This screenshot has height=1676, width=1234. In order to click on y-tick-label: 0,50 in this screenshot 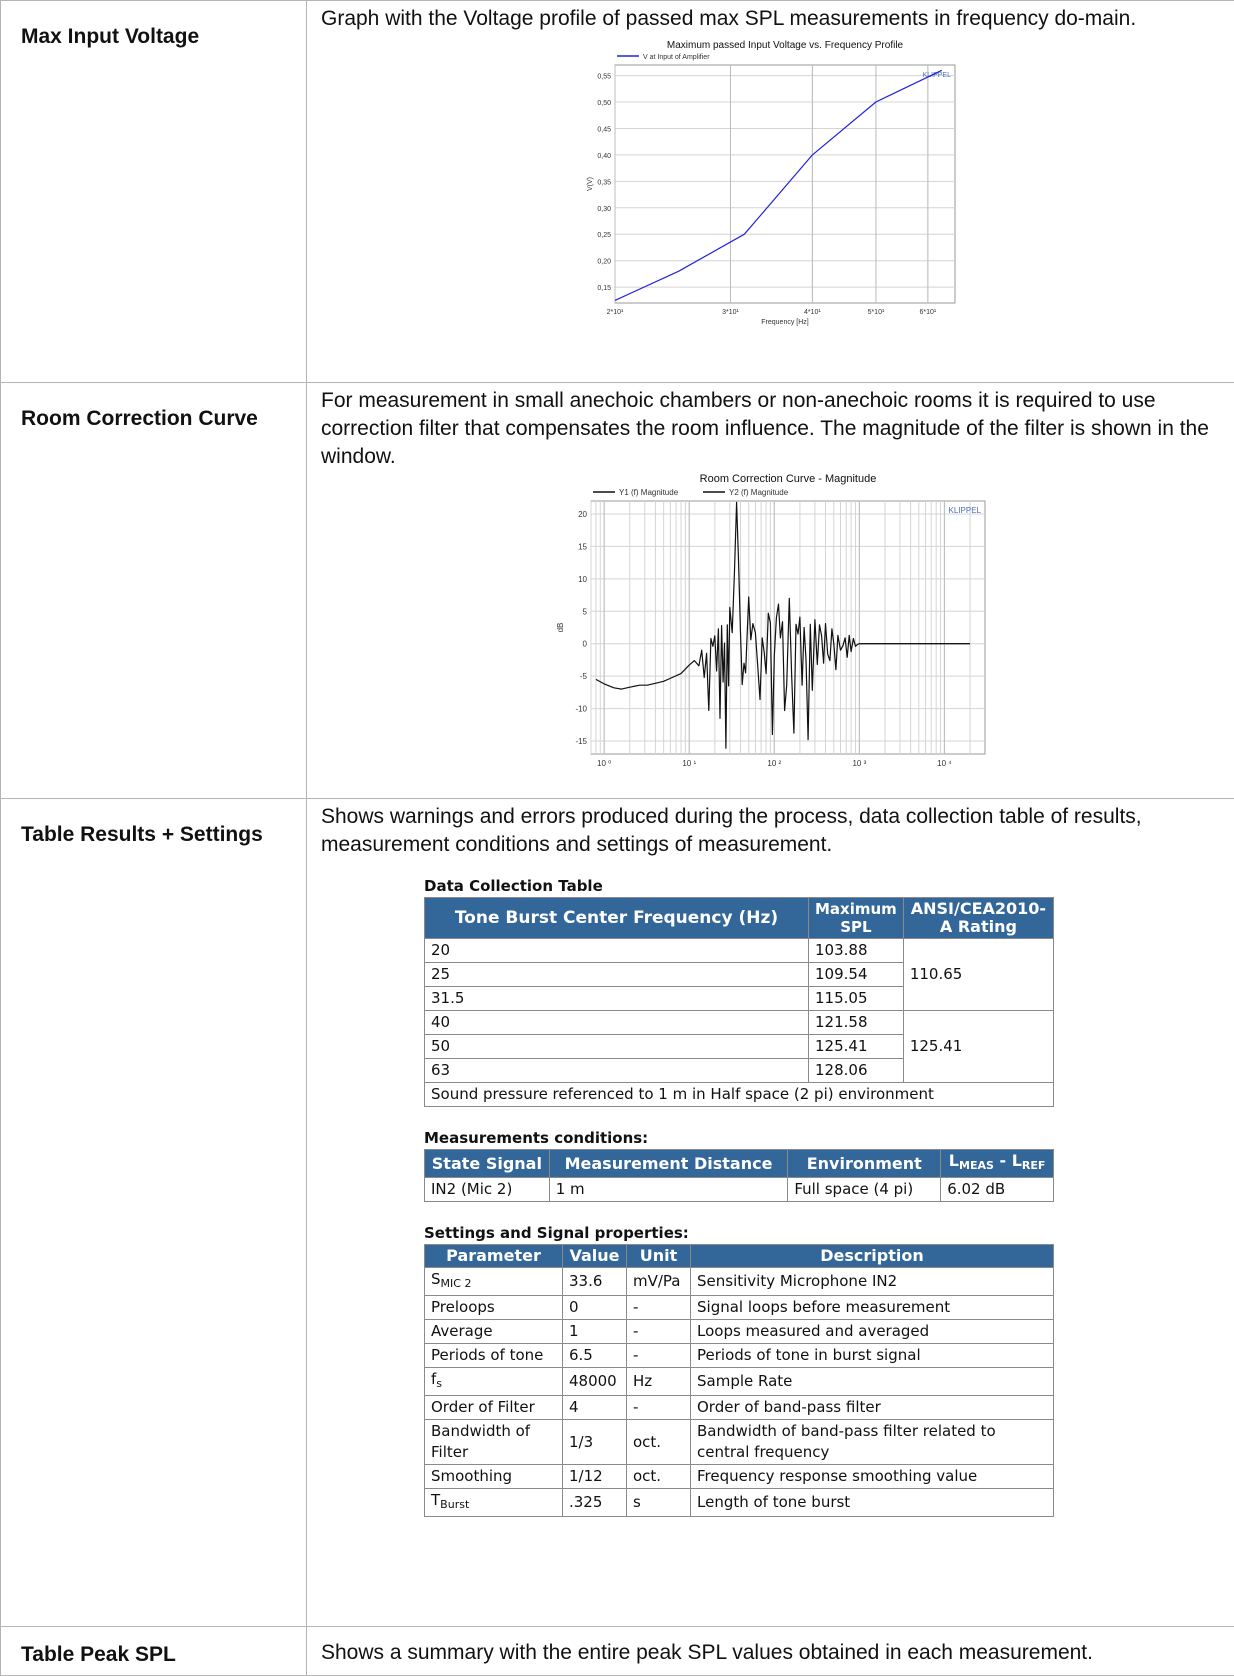, I will do `click(604, 103)`.